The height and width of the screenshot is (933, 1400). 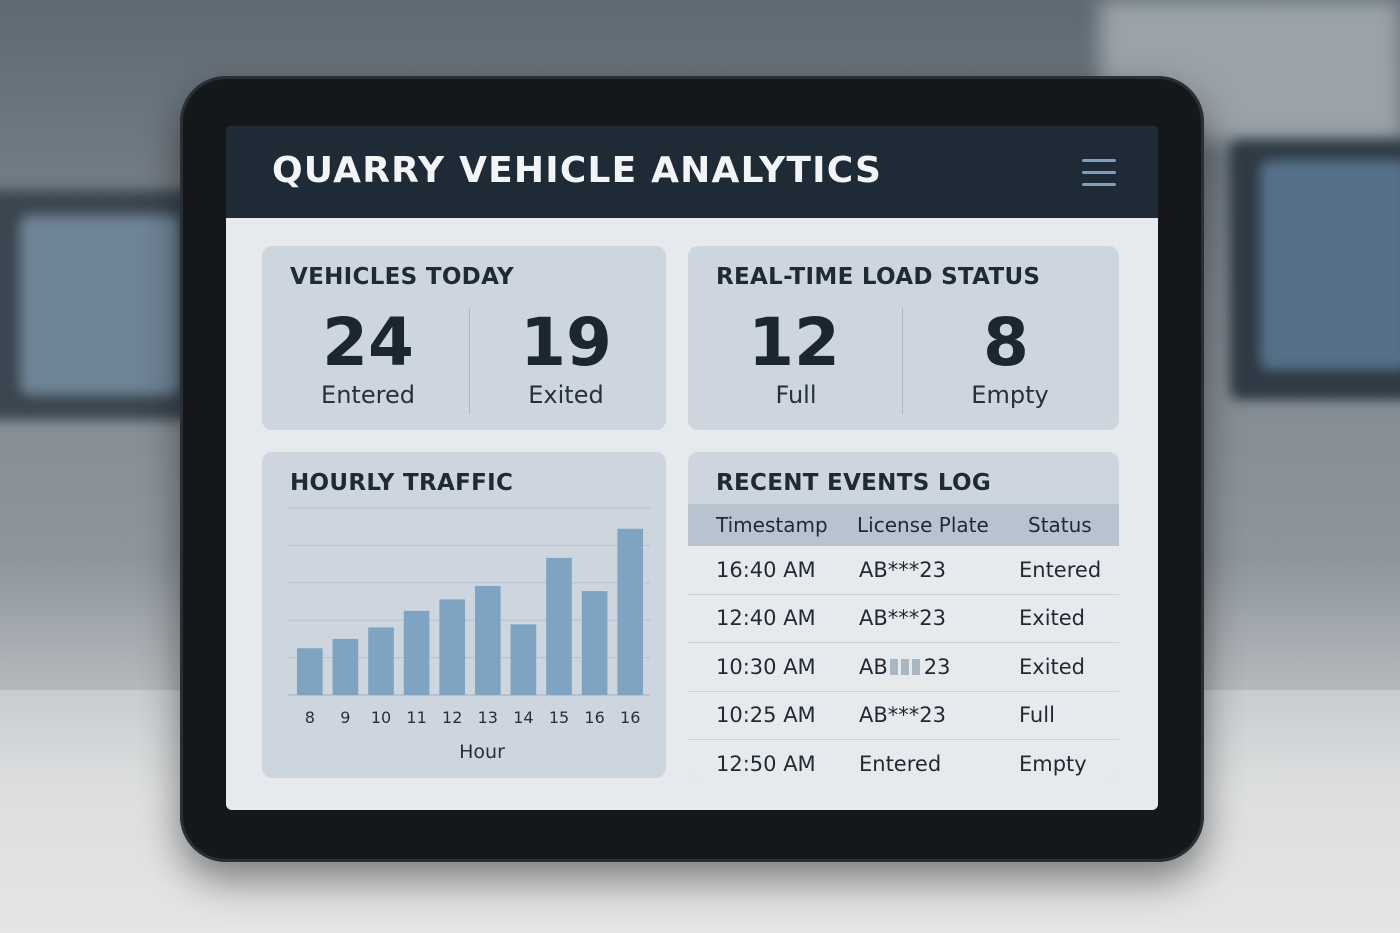 I want to click on x-tick-label: 8, so click(x=310, y=717).